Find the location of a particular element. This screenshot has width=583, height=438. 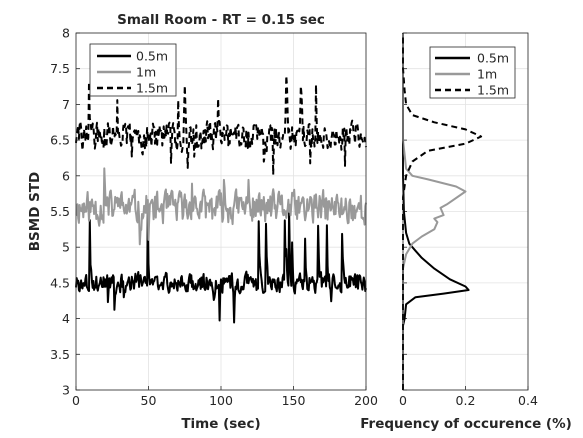

x-tick-label: 150 is located at coordinates (294, 400).